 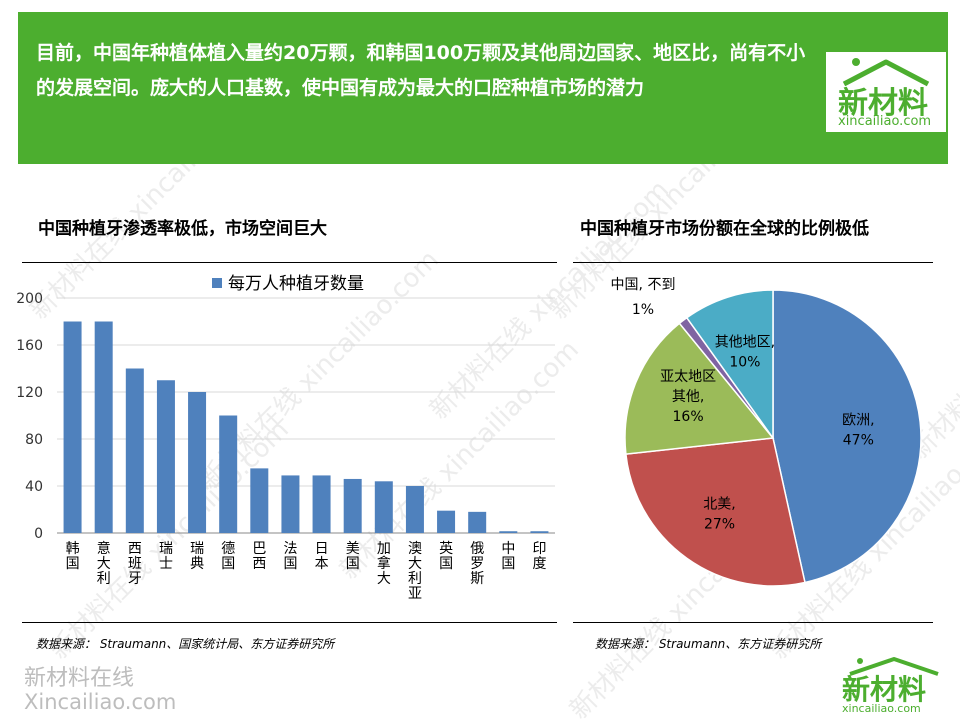 I want to click on x-tick-label: 澳大利亚, so click(x=415, y=571).